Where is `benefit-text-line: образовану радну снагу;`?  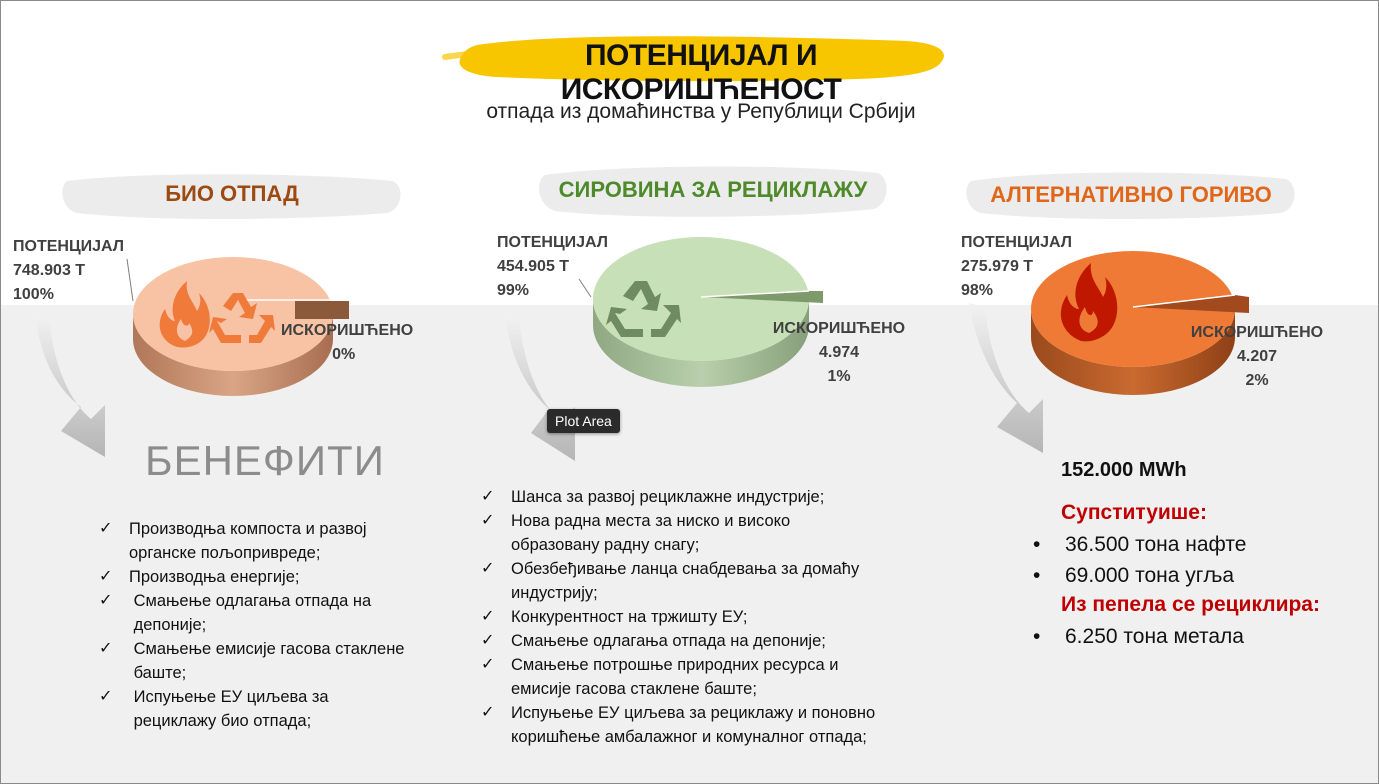
benefit-text-line: образовану радну снагу; is located at coordinates (605, 545).